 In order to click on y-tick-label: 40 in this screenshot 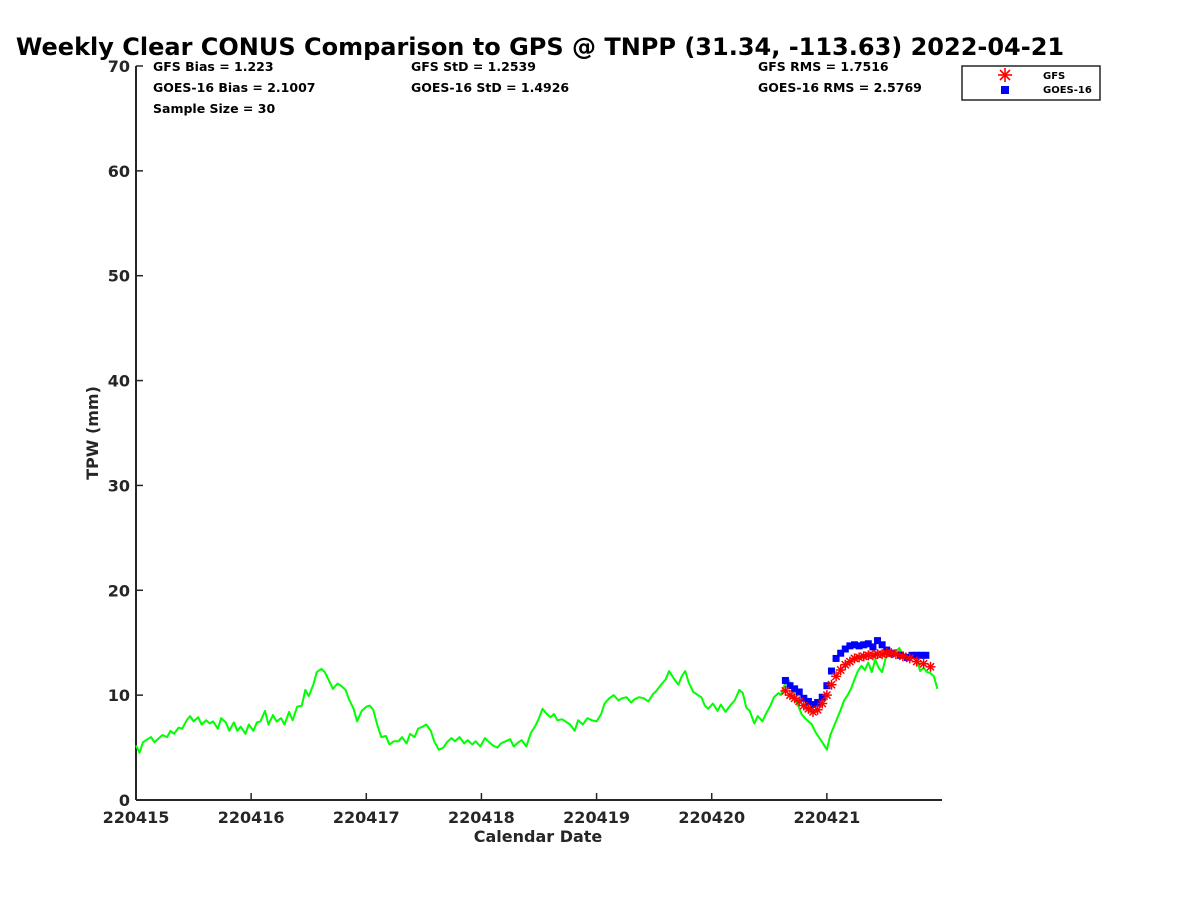, I will do `click(119, 381)`.